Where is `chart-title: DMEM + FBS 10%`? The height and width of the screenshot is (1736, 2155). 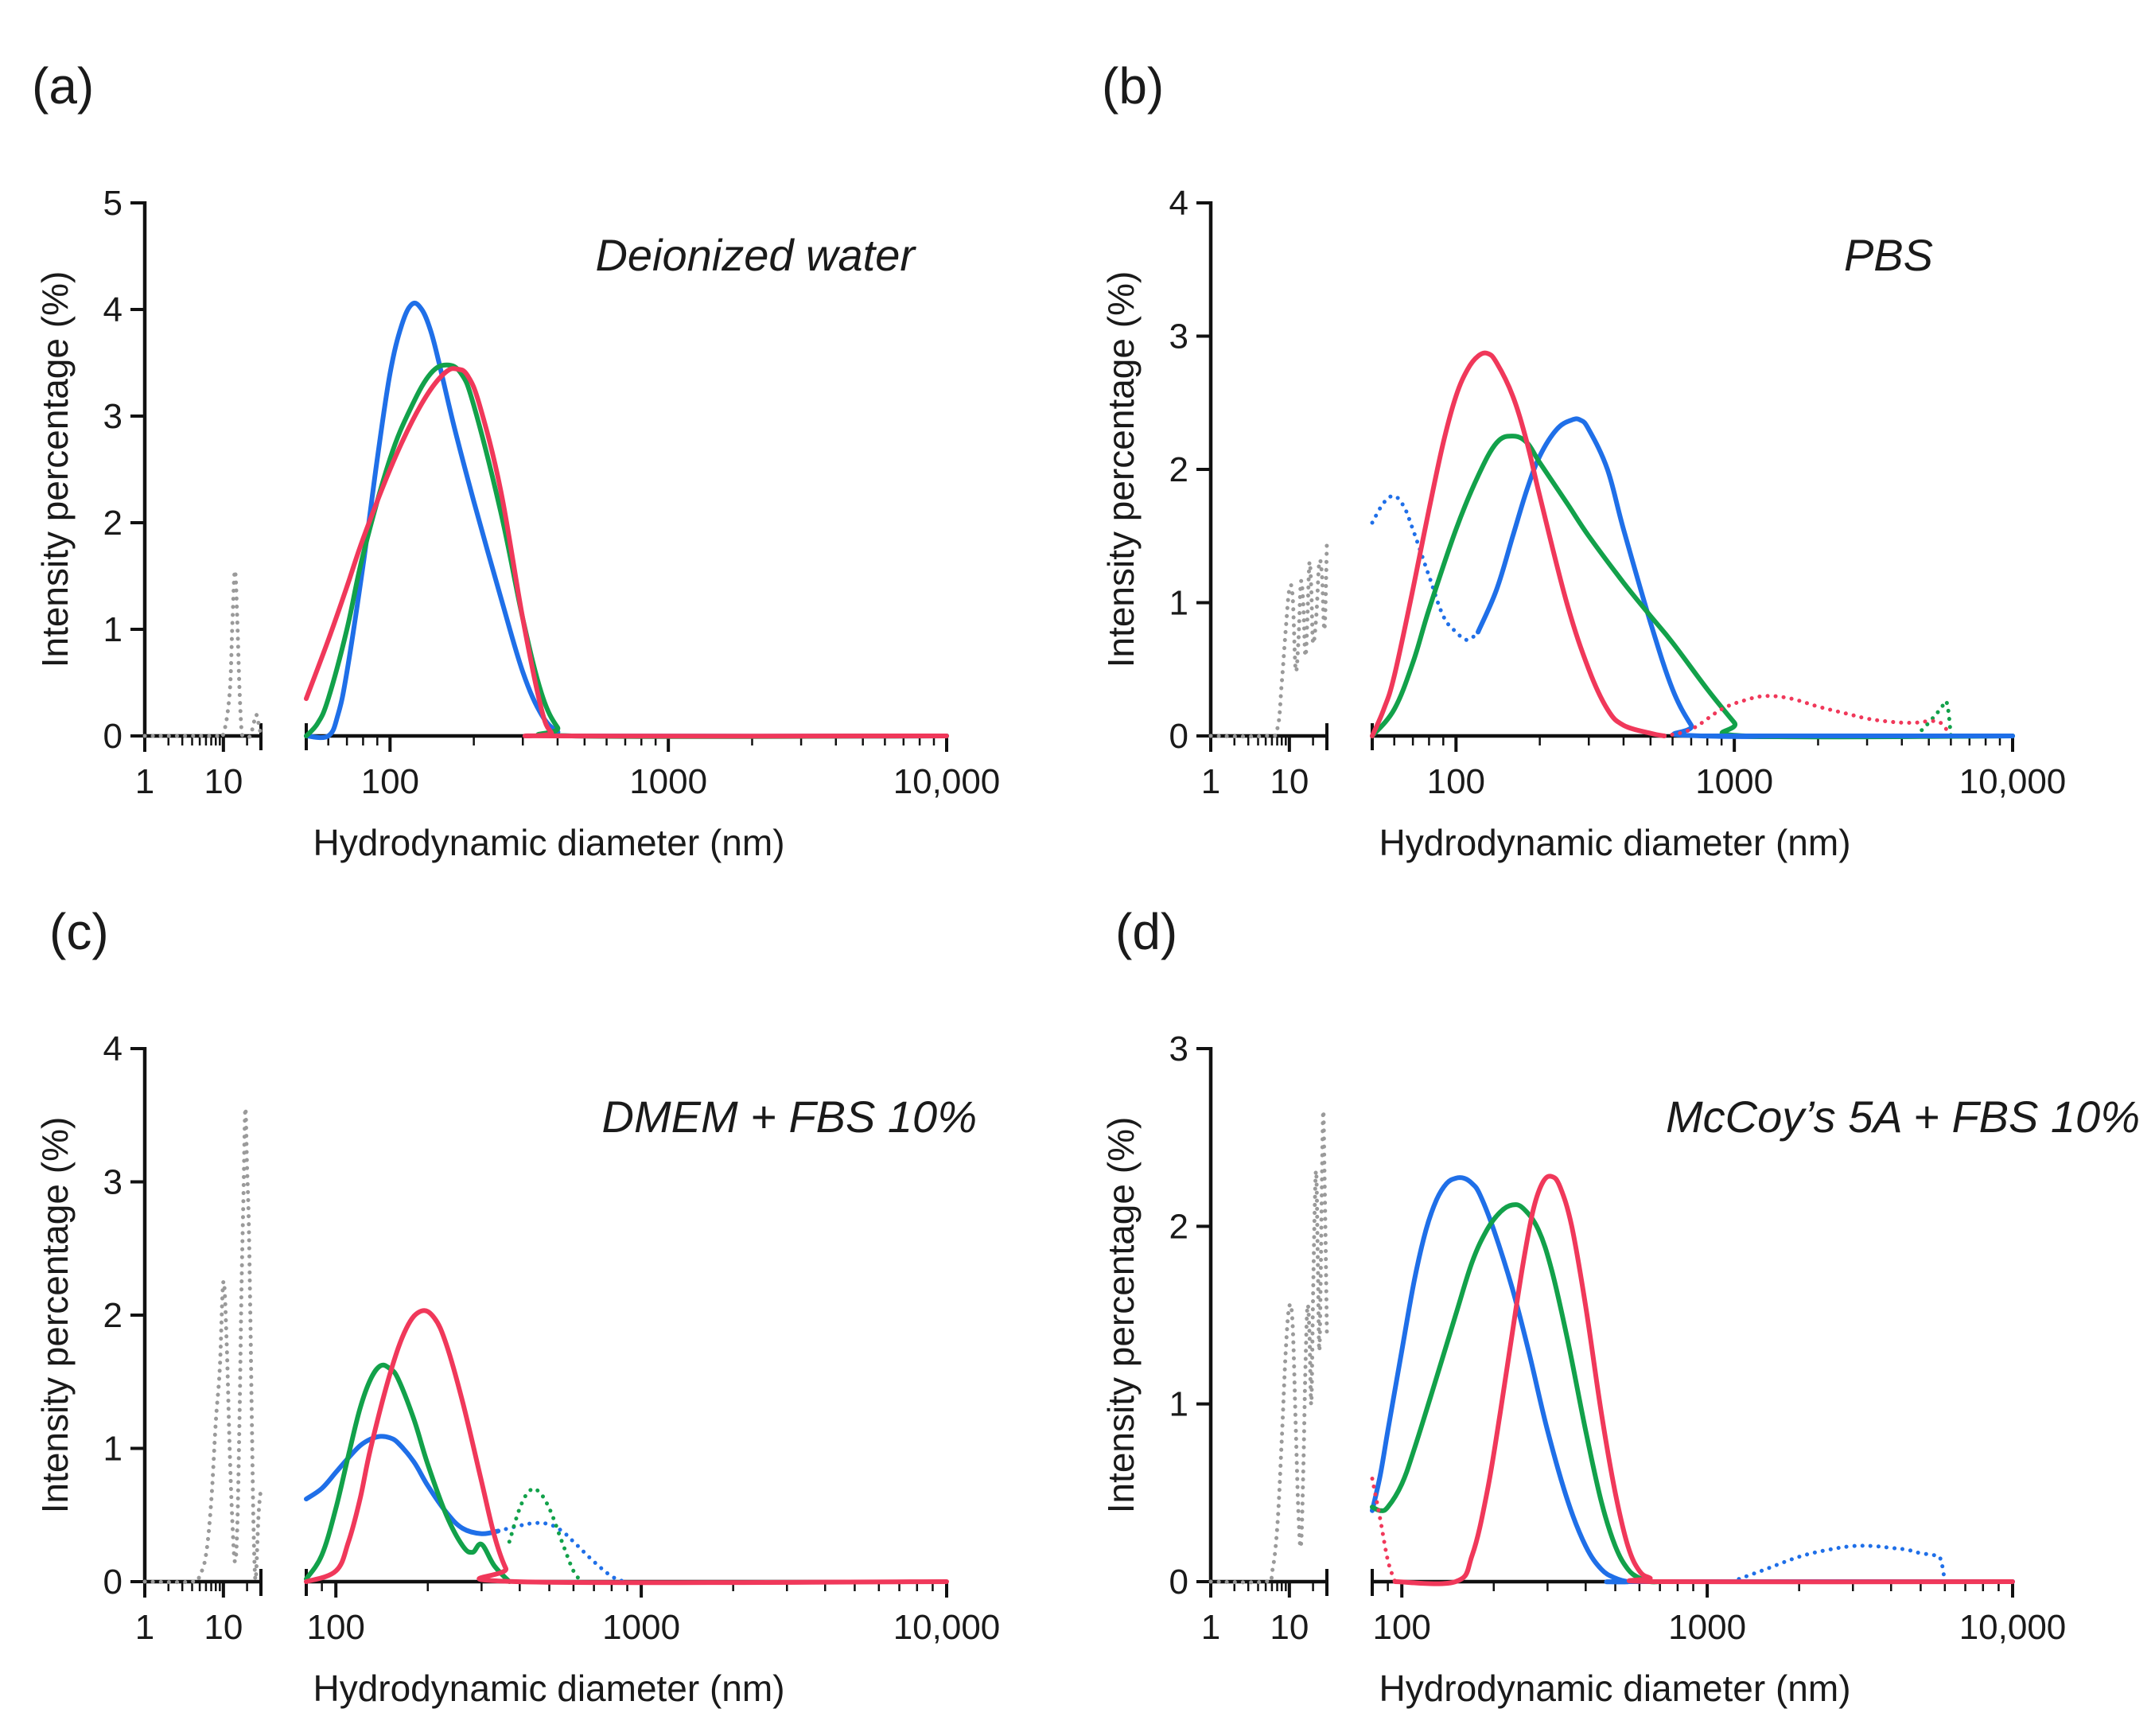 chart-title: DMEM + FBS 10% is located at coordinates (789, 1117).